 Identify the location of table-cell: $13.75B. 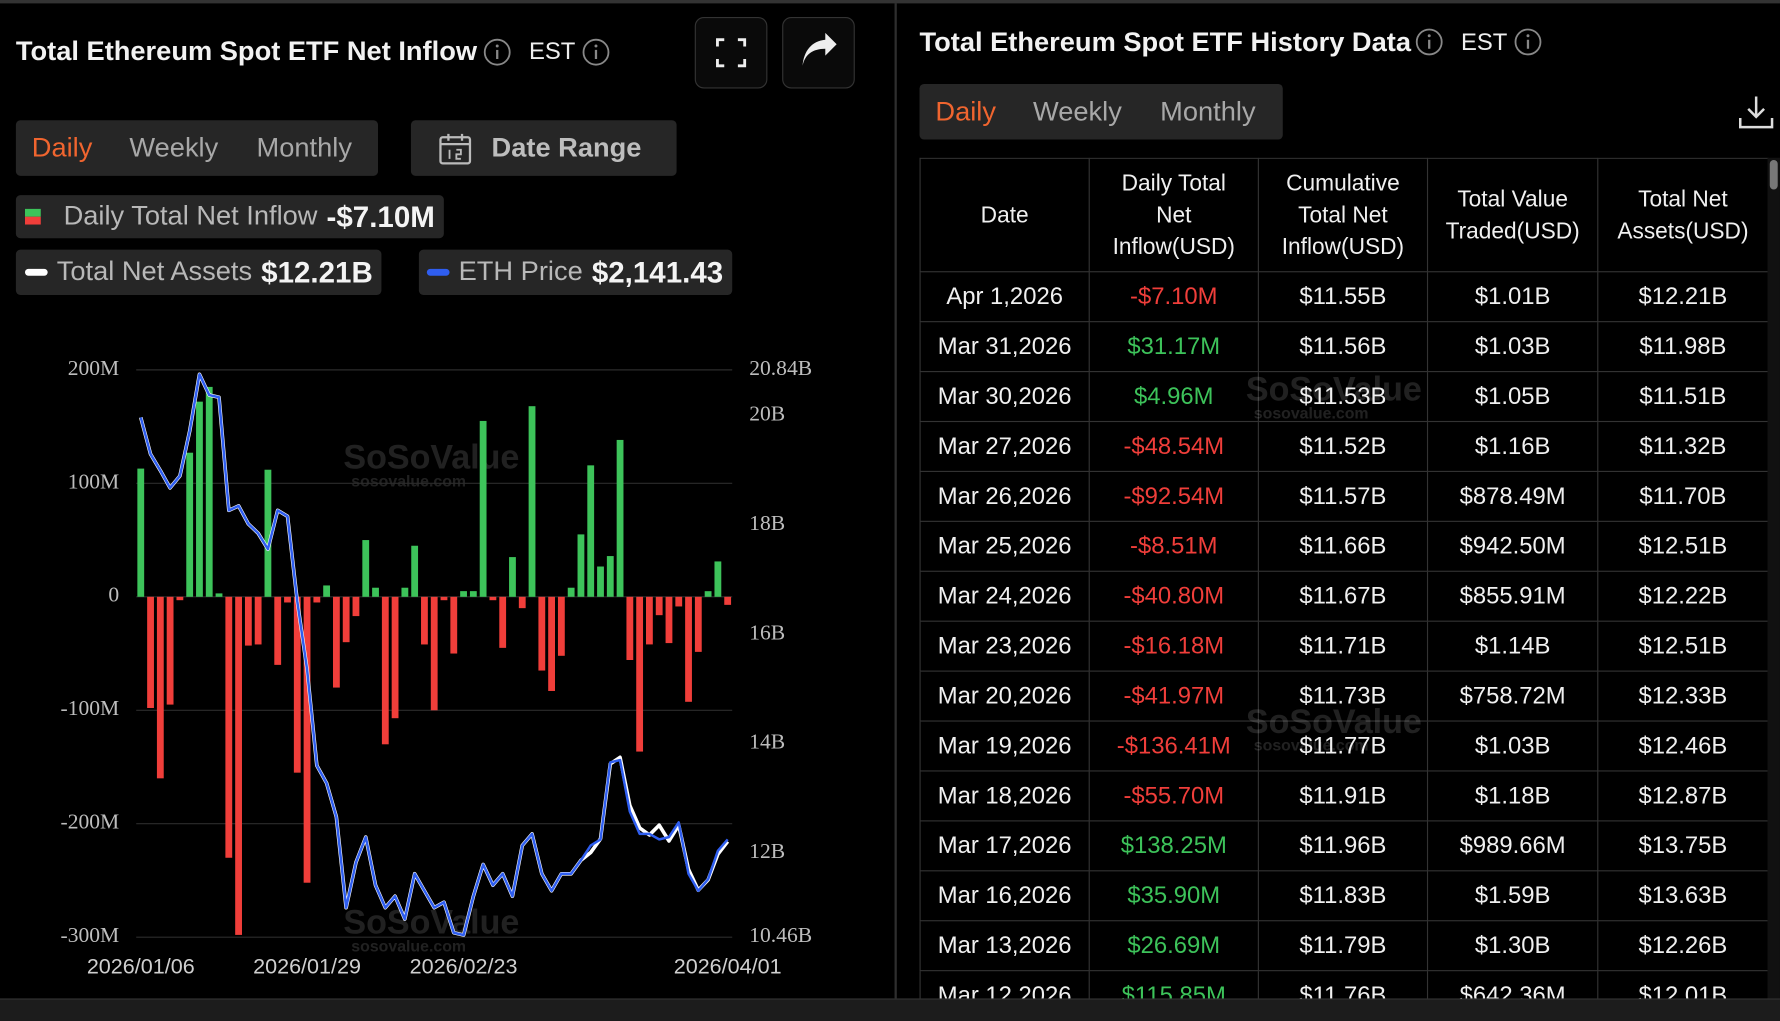
(1683, 846).